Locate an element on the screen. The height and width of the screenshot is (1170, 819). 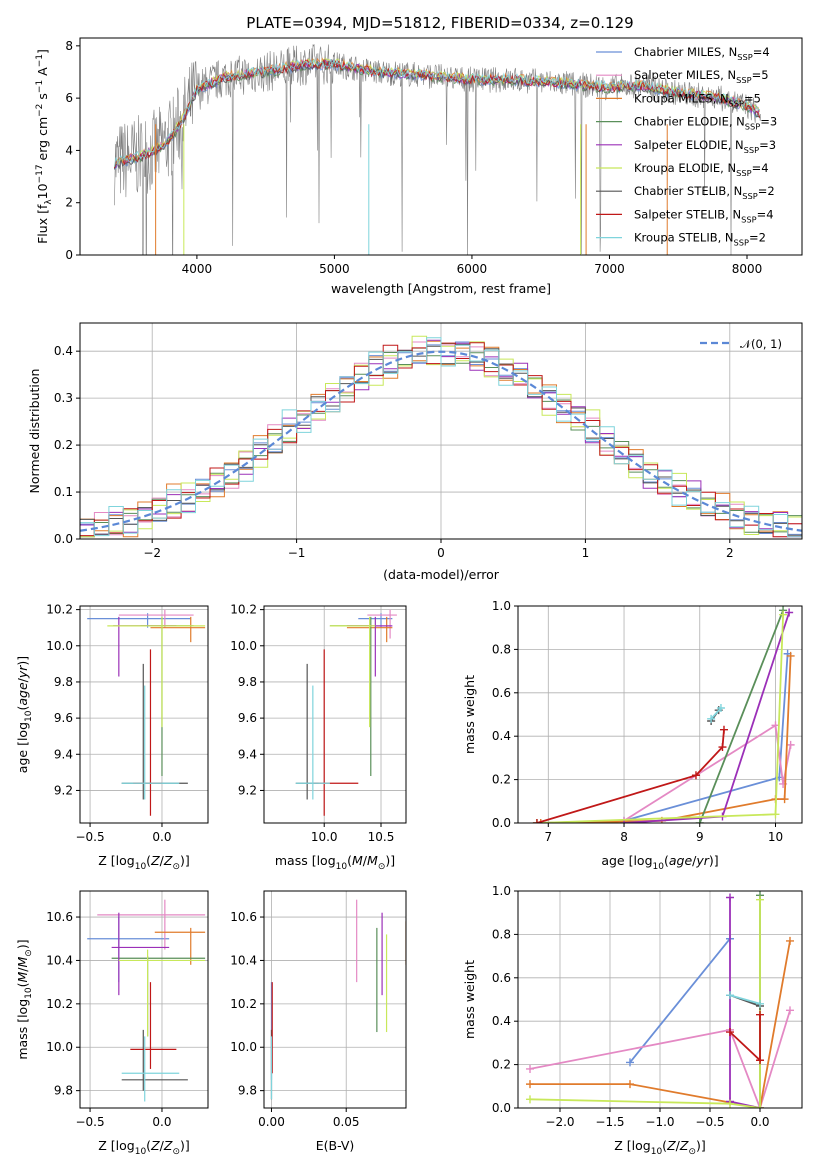
label-segment: =4 is located at coordinates (760, 168).